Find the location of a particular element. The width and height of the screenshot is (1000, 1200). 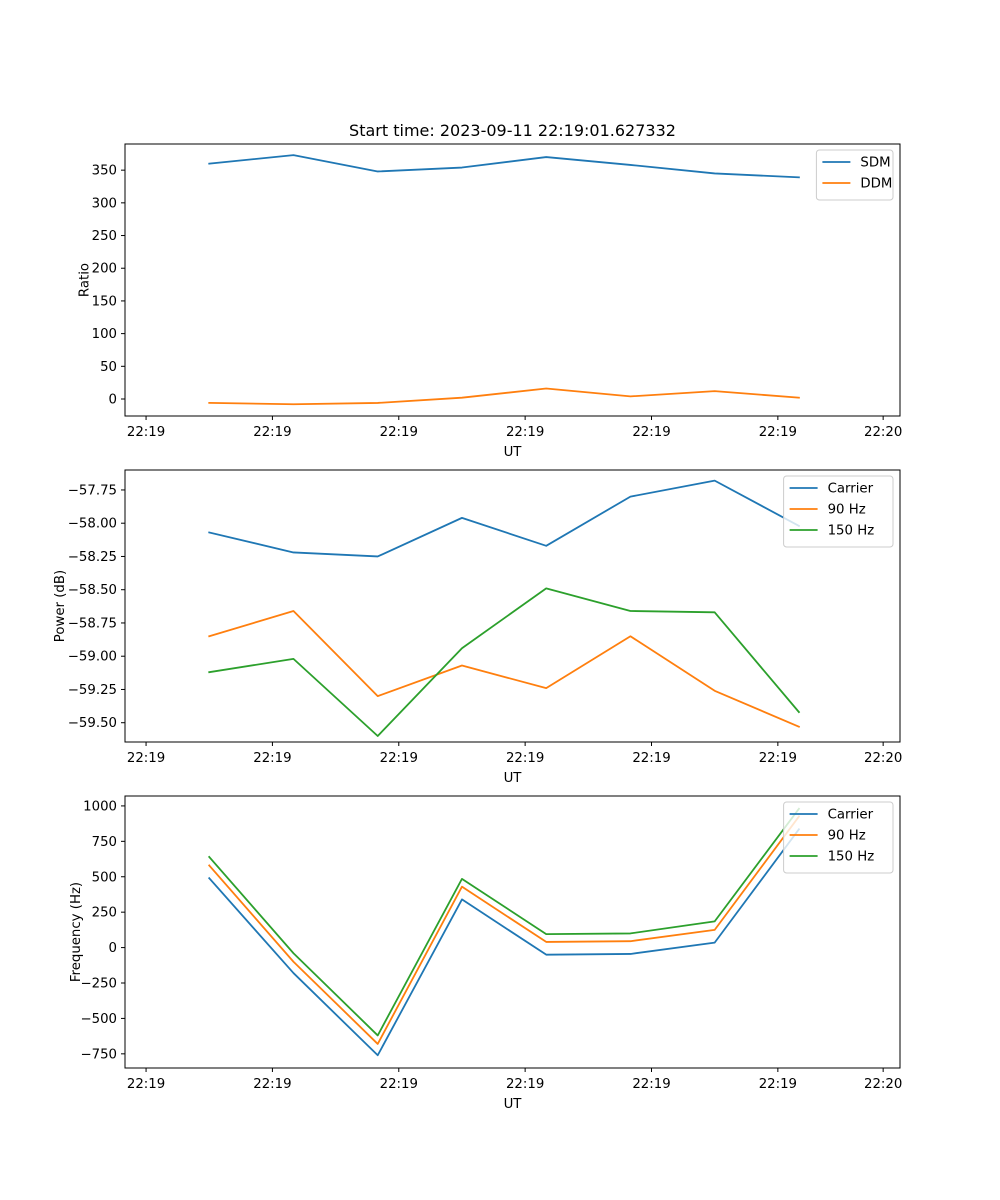

y-tick-label: −750 is located at coordinates (98, 1054).